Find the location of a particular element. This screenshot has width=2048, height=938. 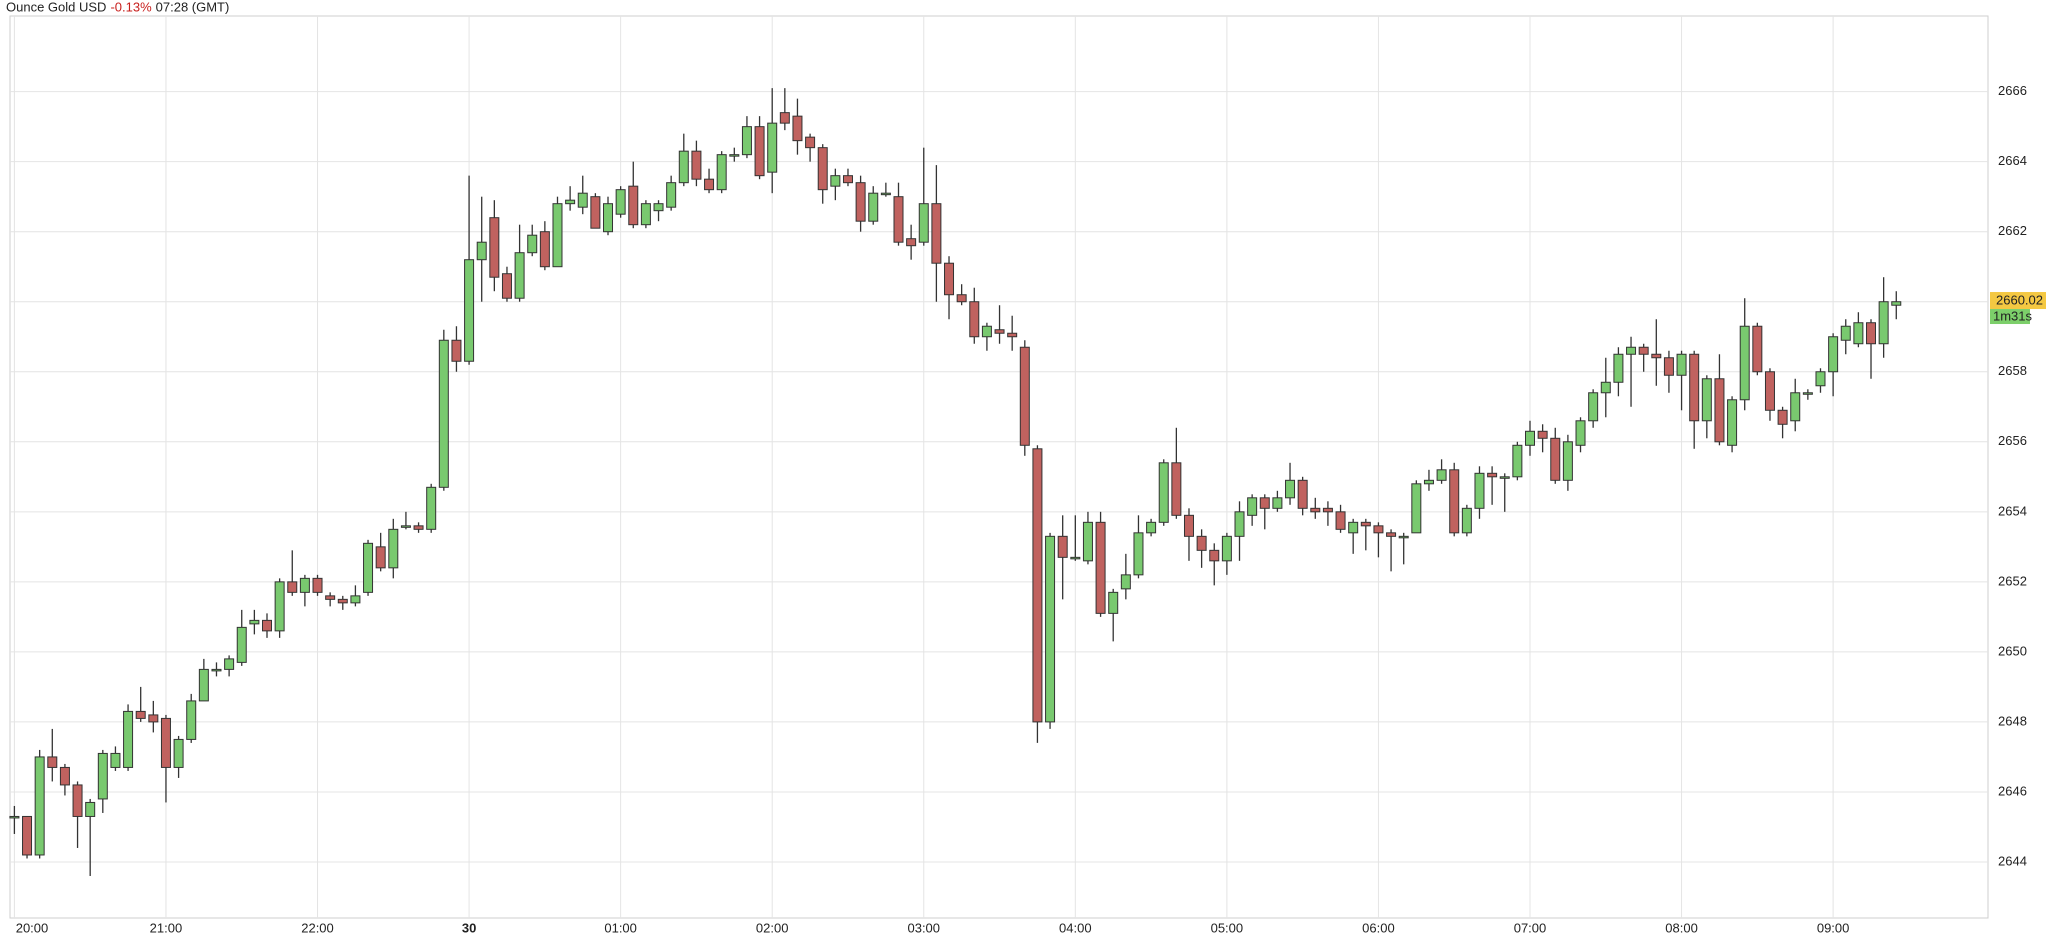

y-tick-label: 2652 is located at coordinates (2012, 580).